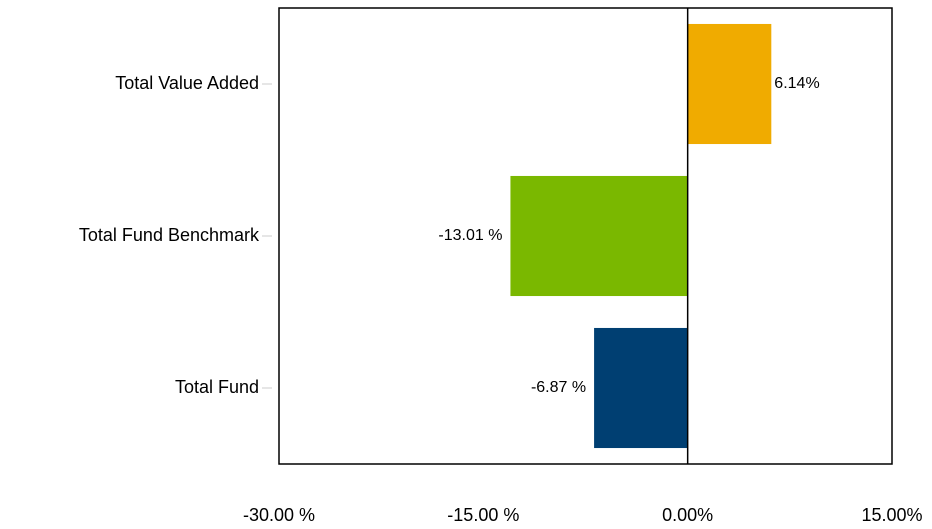 The width and height of the screenshot is (932, 529). What do you see at coordinates (470, 235) in the screenshot?
I see `value-label: -13.01 %` at bounding box center [470, 235].